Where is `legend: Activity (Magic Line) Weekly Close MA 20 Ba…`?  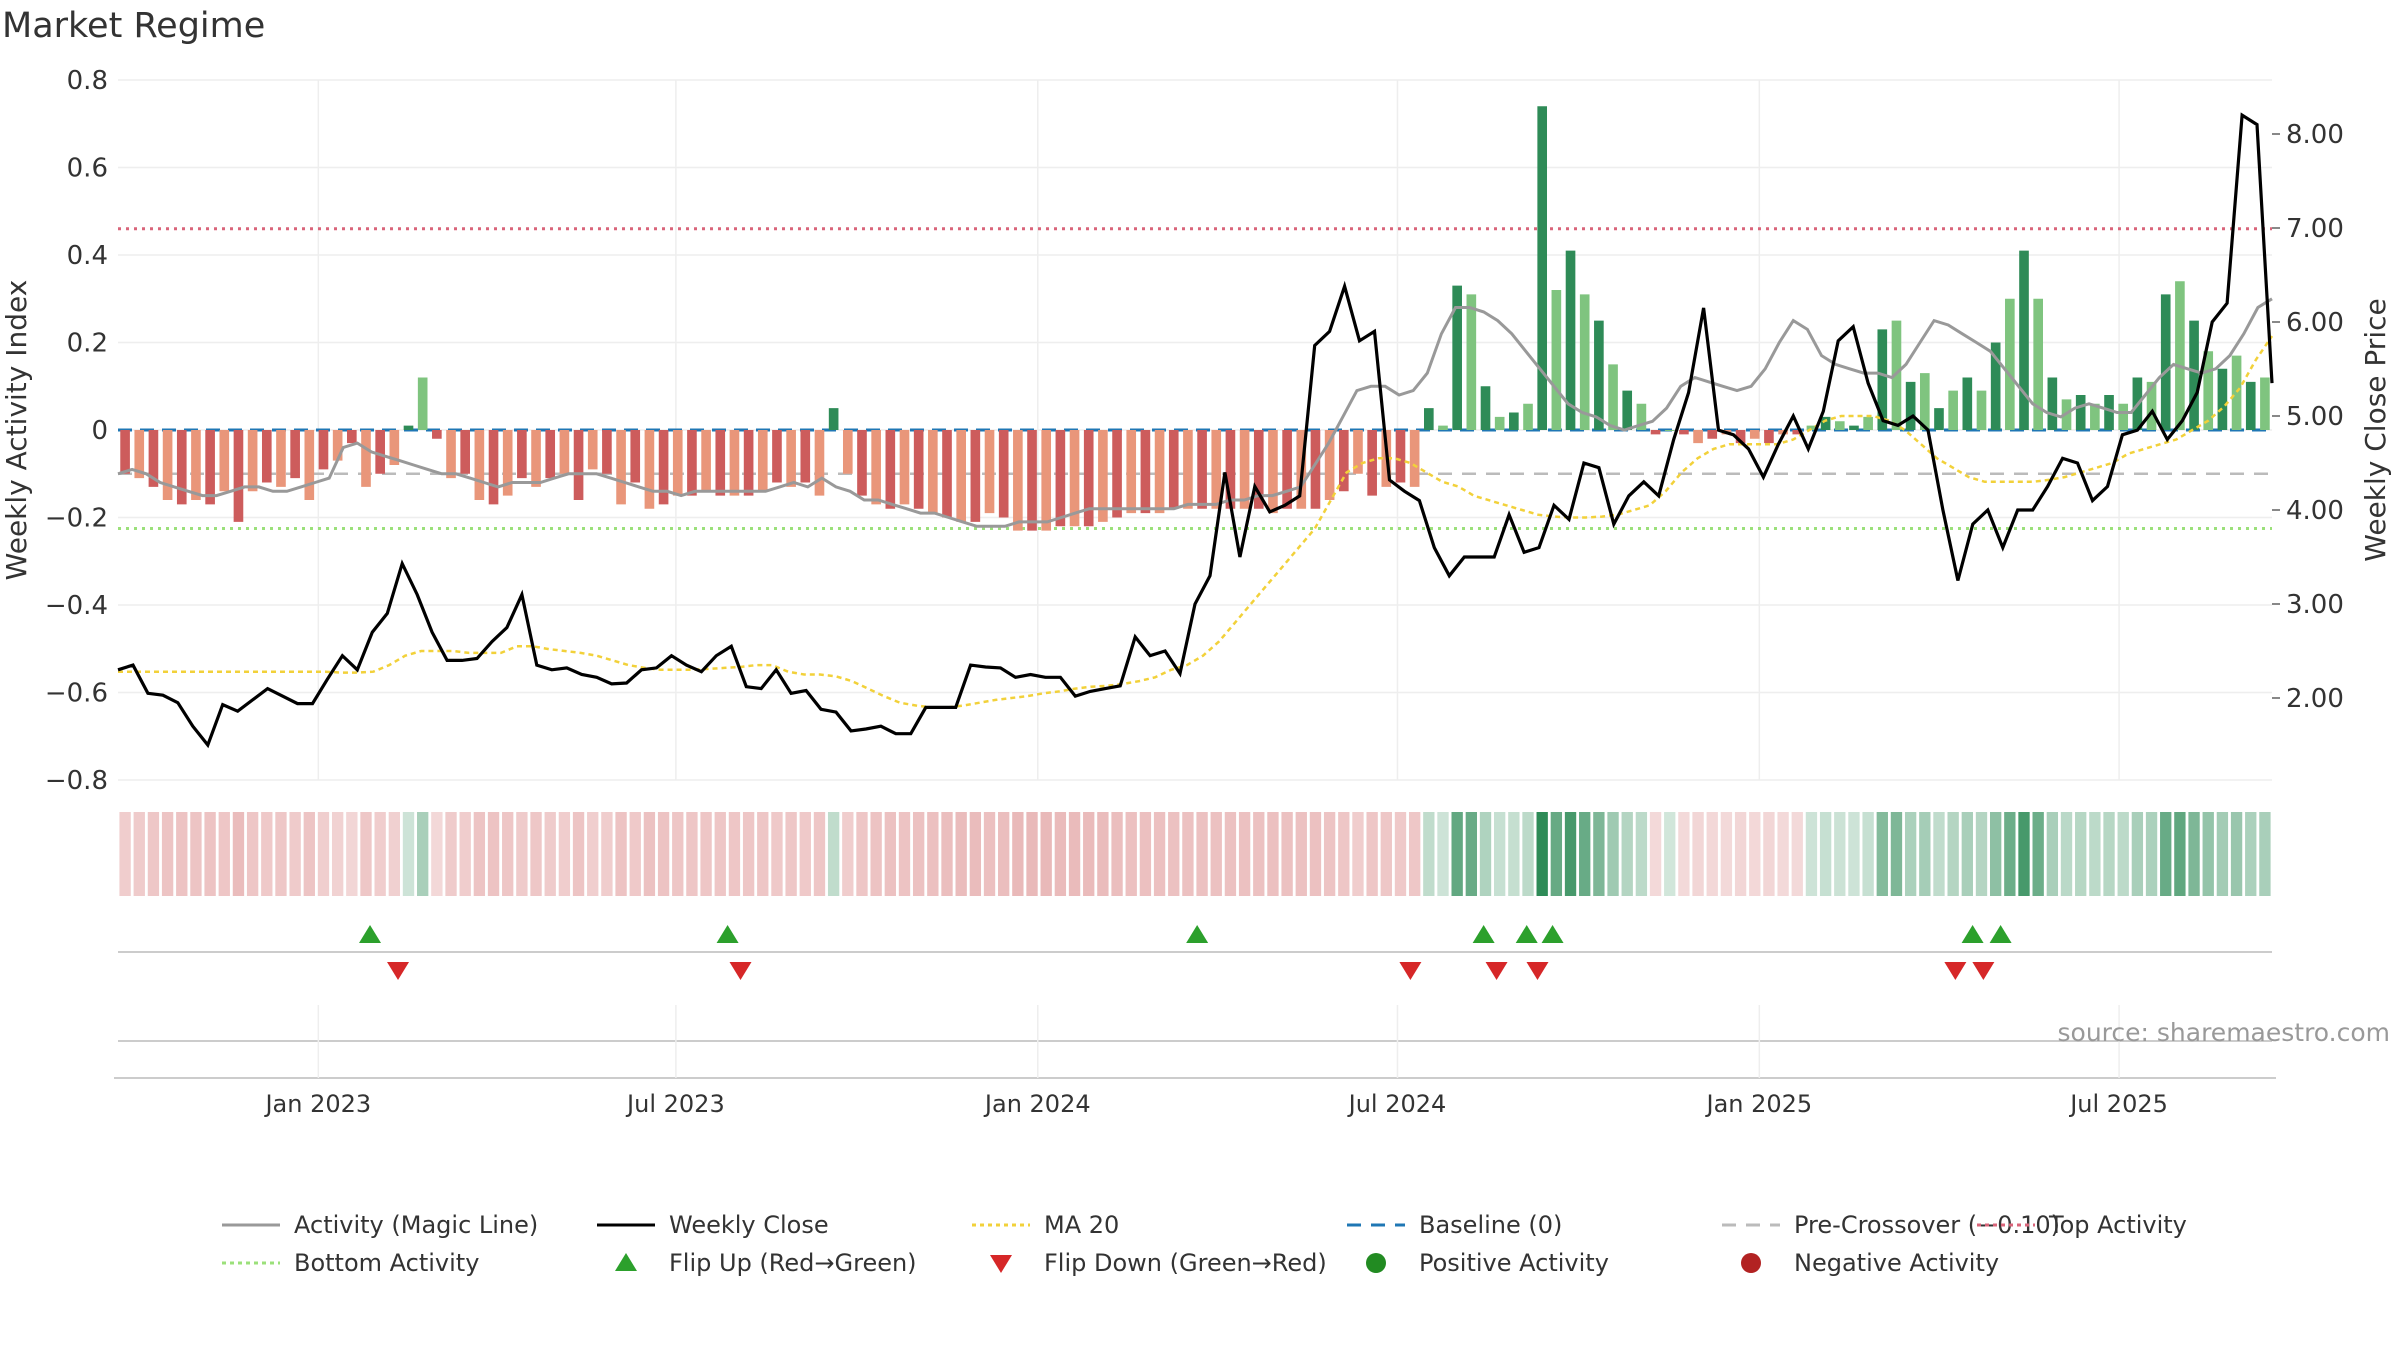
legend: Activity (Magic Line) Weekly Close MA 20 Ba… is located at coordinates (1310, 1250).